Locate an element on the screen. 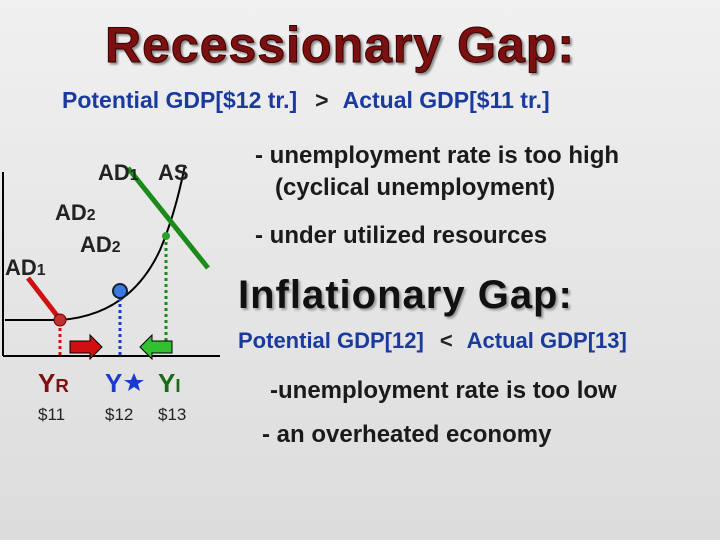 This screenshot has width=720, height=545. bullet: (cyclical unemployment) is located at coordinates (415, 187).